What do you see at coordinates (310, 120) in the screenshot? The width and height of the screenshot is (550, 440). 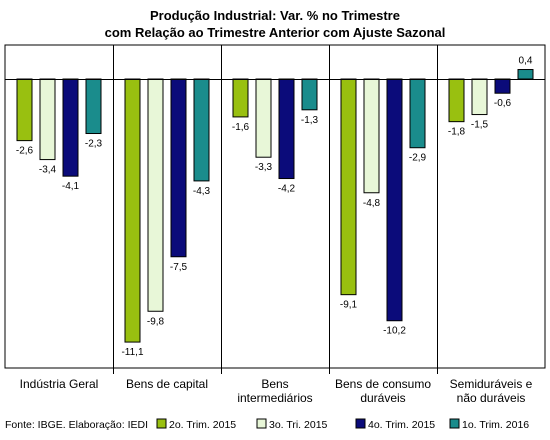 I see `data-label: -1,3` at bounding box center [310, 120].